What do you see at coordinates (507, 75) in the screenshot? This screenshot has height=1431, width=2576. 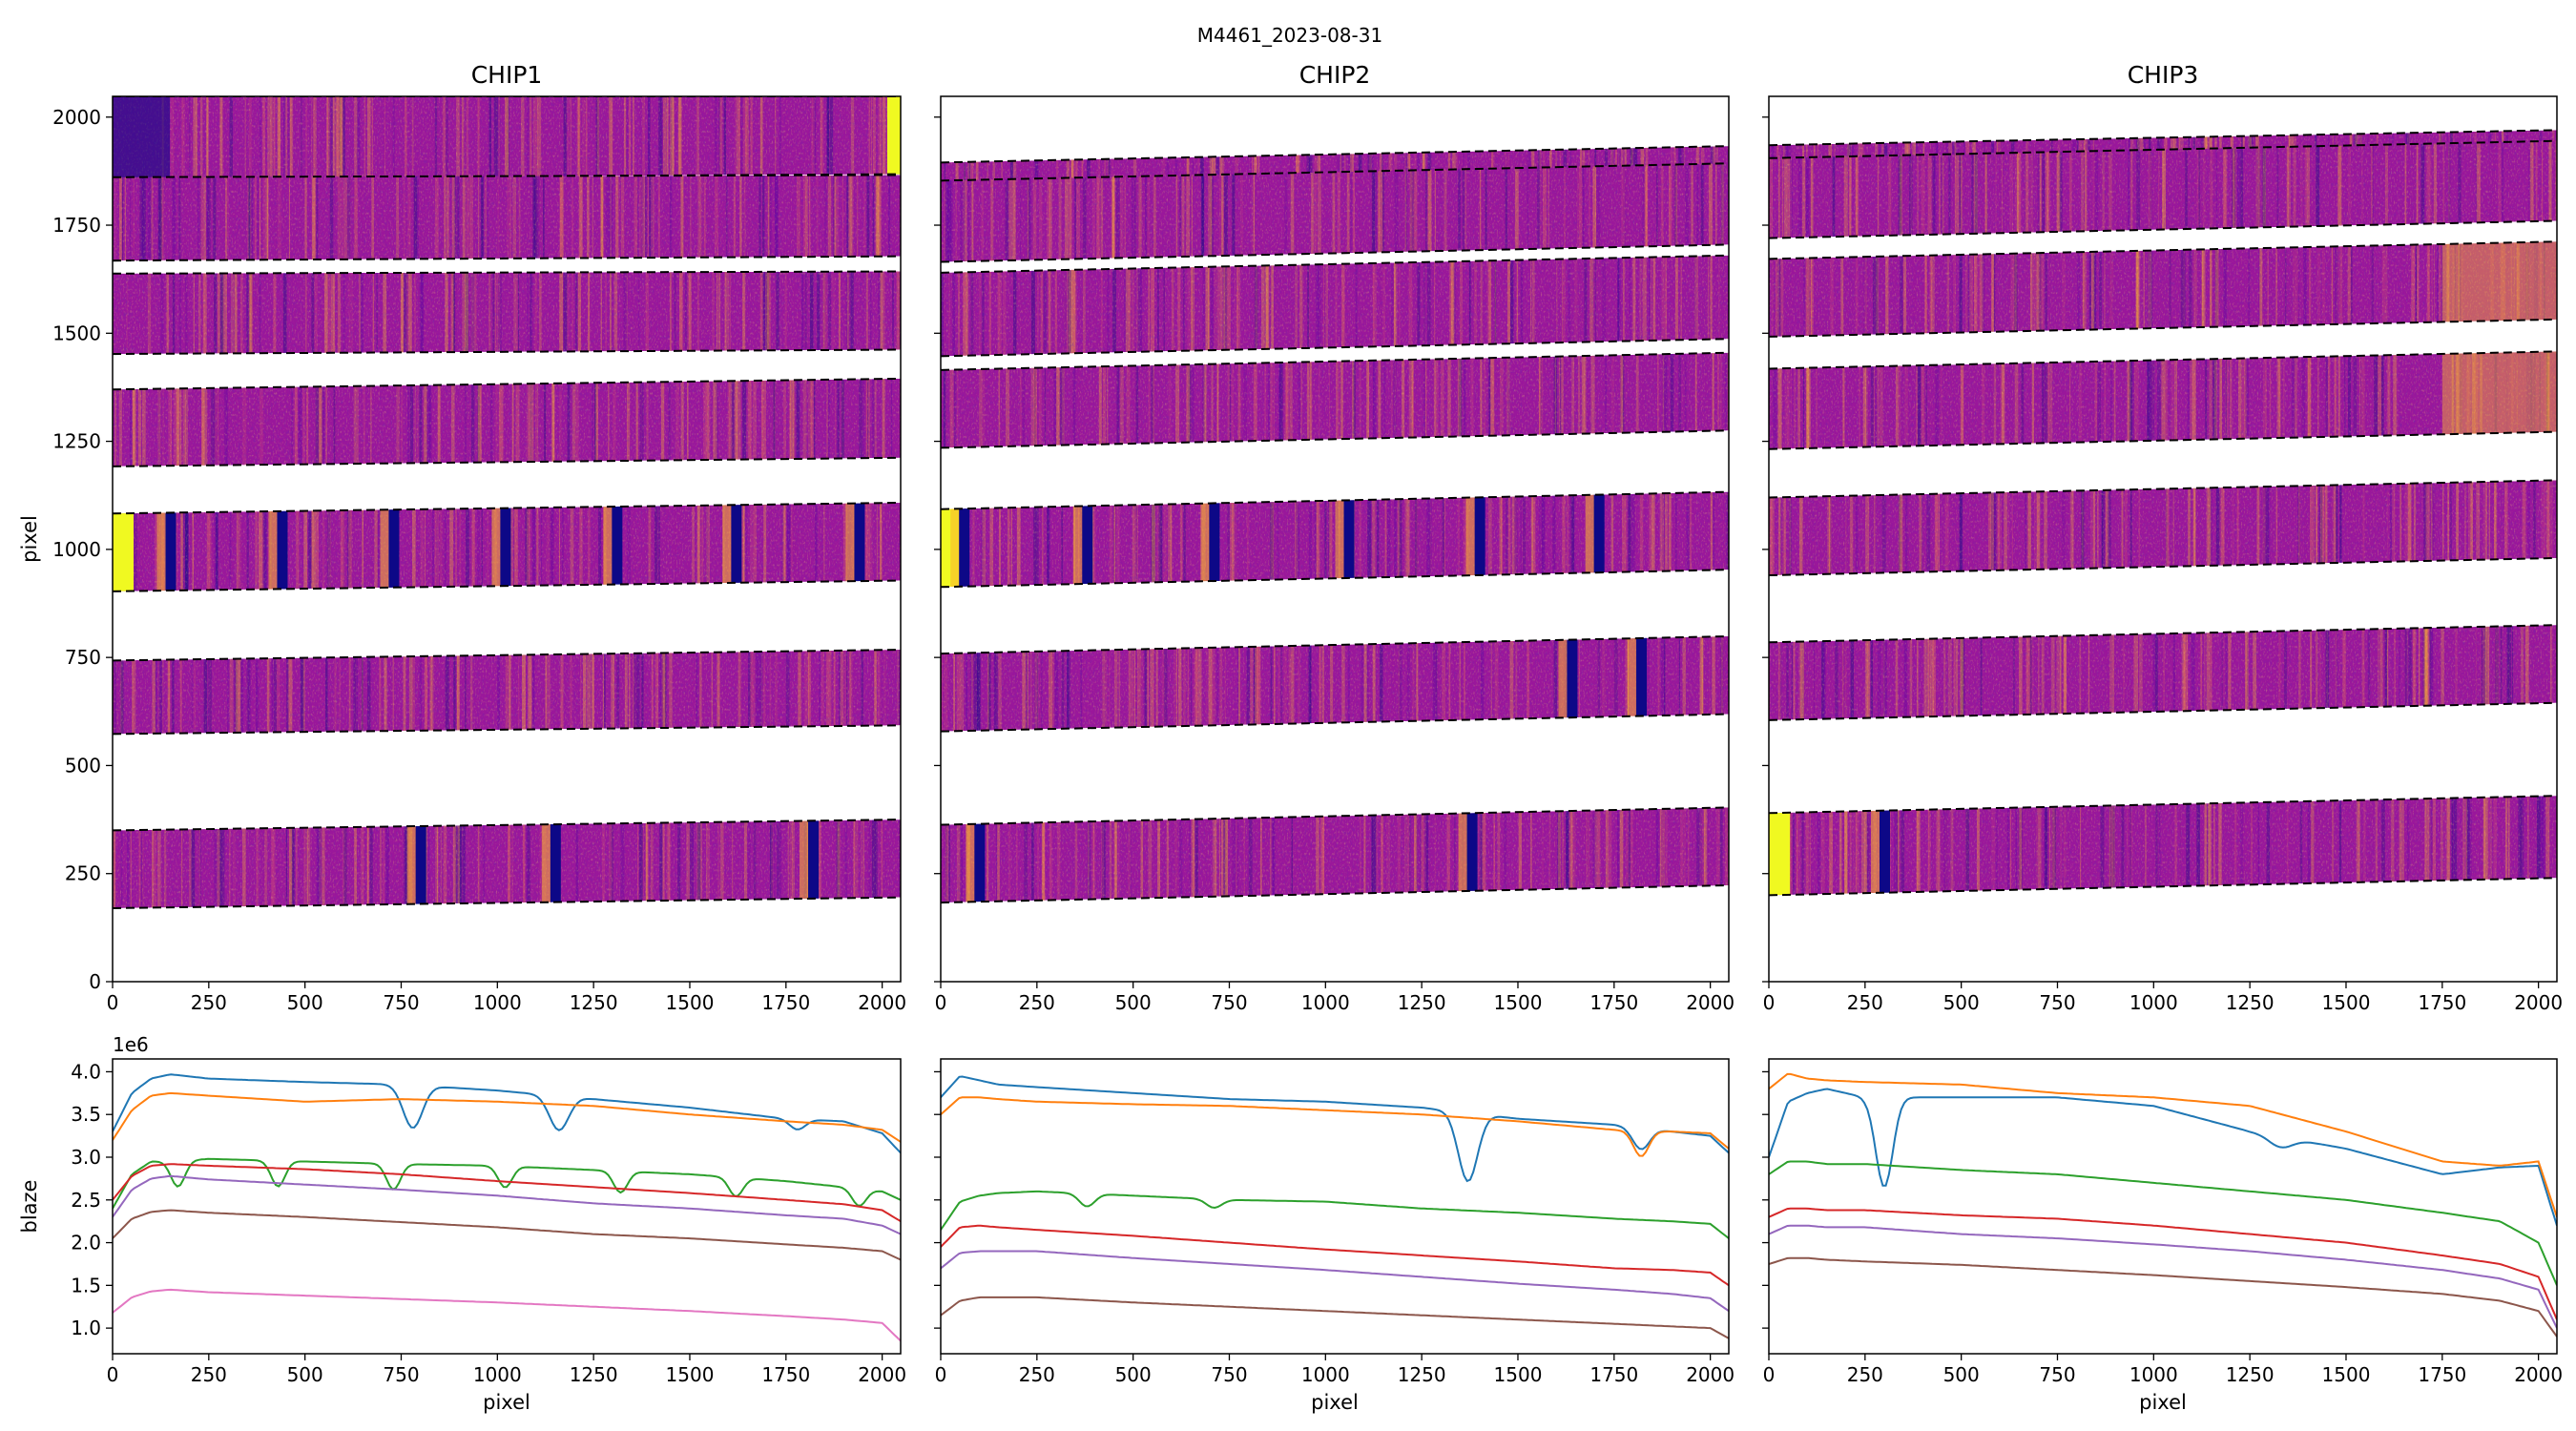 I see `panel-title: CHIP1` at bounding box center [507, 75].